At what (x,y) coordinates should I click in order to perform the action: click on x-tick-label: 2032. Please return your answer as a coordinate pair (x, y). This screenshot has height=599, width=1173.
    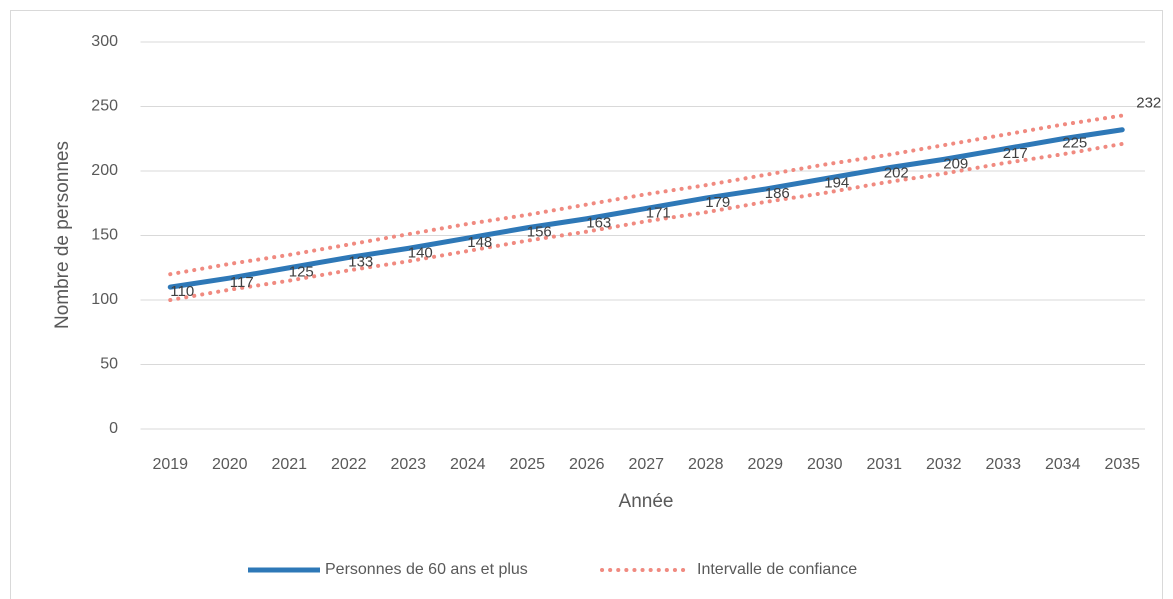
    Looking at the image, I should click on (944, 464).